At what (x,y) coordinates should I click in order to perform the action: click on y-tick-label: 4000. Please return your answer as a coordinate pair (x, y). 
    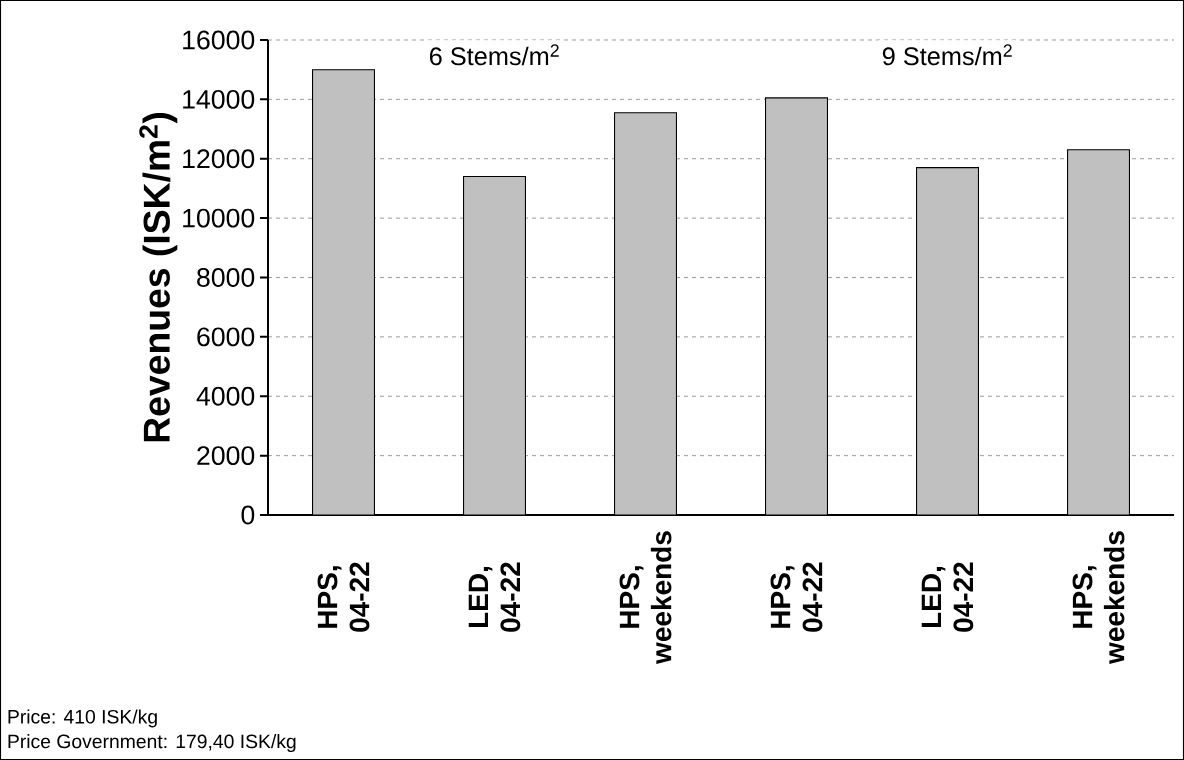
    Looking at the image, I should click on (225, 396).